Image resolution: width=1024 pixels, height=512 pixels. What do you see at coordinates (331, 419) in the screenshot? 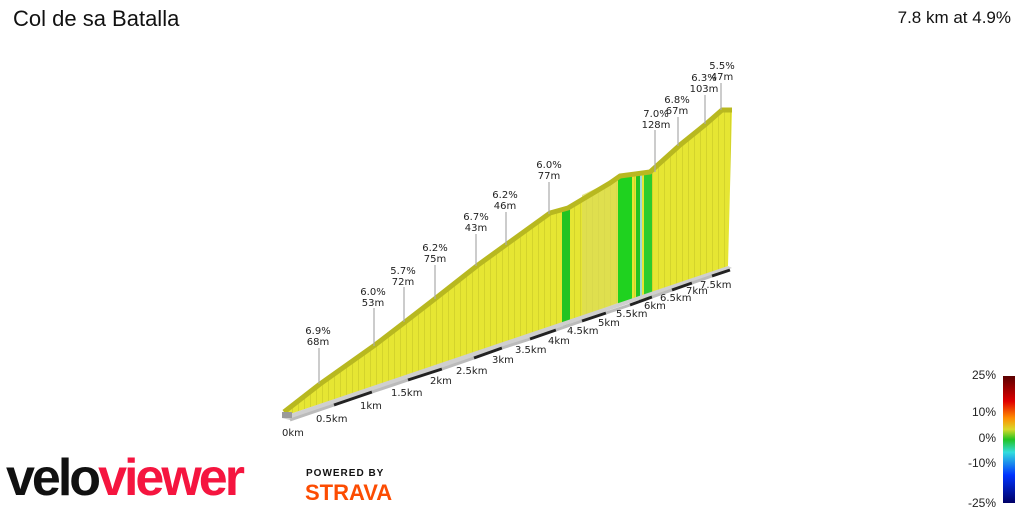
I see `tick-0-5km: 0.5km` at bounding box center [331, 419].